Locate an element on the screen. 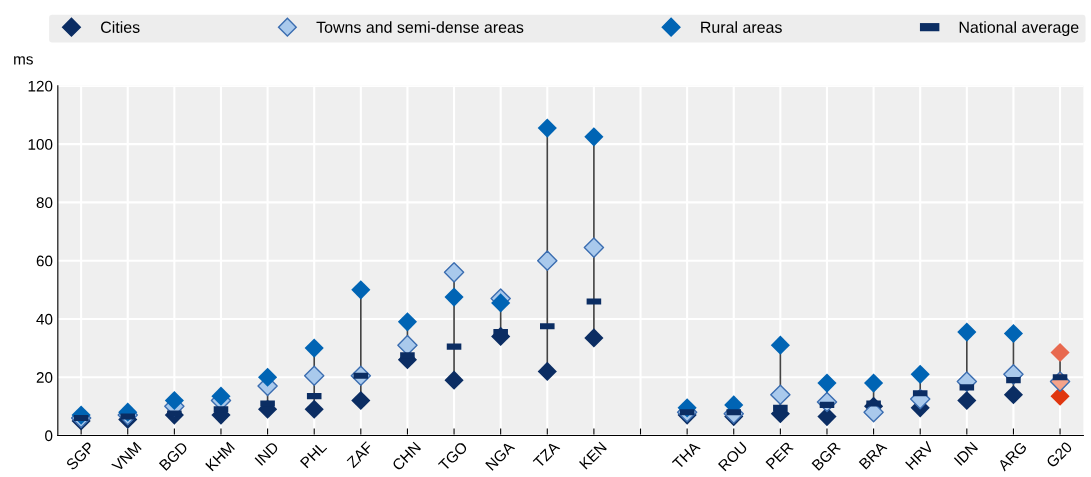 The height and width of the screenshot is (477, 1091). legend-label: Towns and semi-dense areas is located at coordinates (420, 27).